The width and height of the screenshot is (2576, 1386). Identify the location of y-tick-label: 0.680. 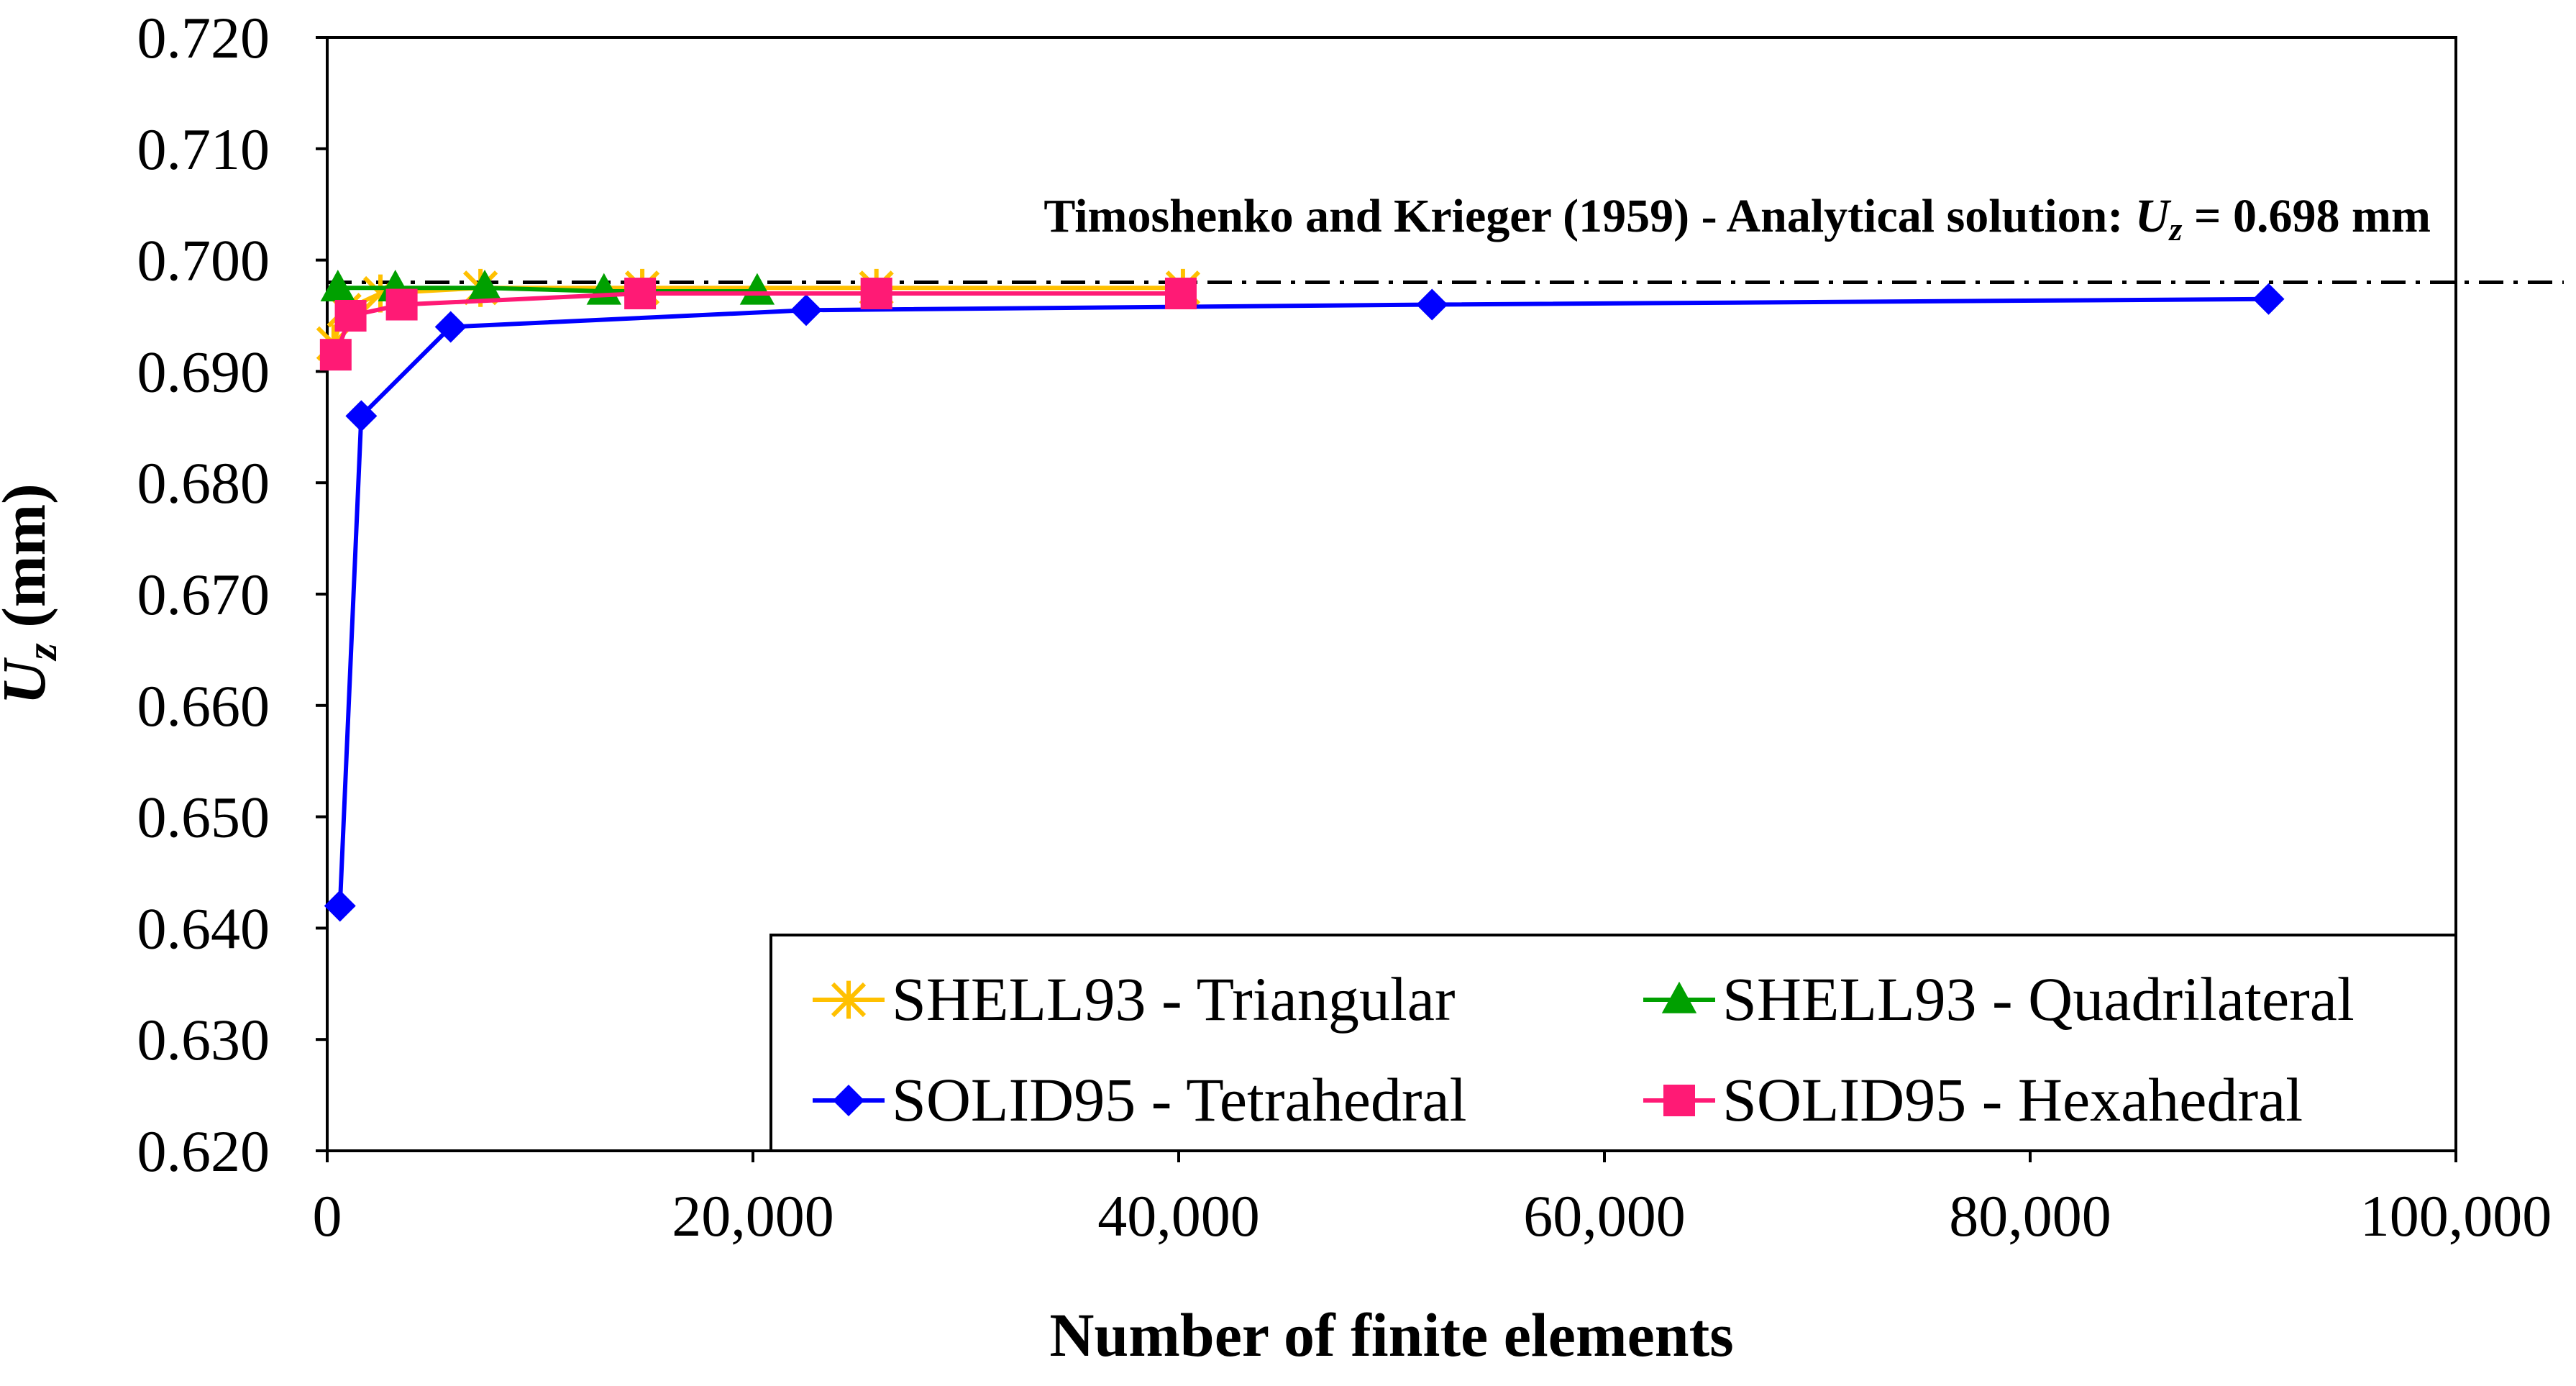
(203, 483).